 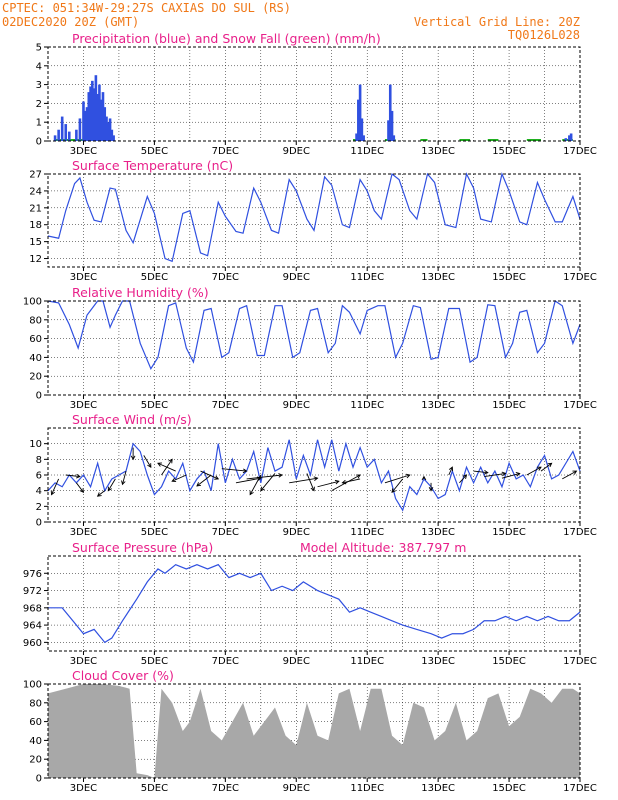 I want to click on header-grid-line: Vertical Grid Line: 20Z, so click(x=497, y=22).